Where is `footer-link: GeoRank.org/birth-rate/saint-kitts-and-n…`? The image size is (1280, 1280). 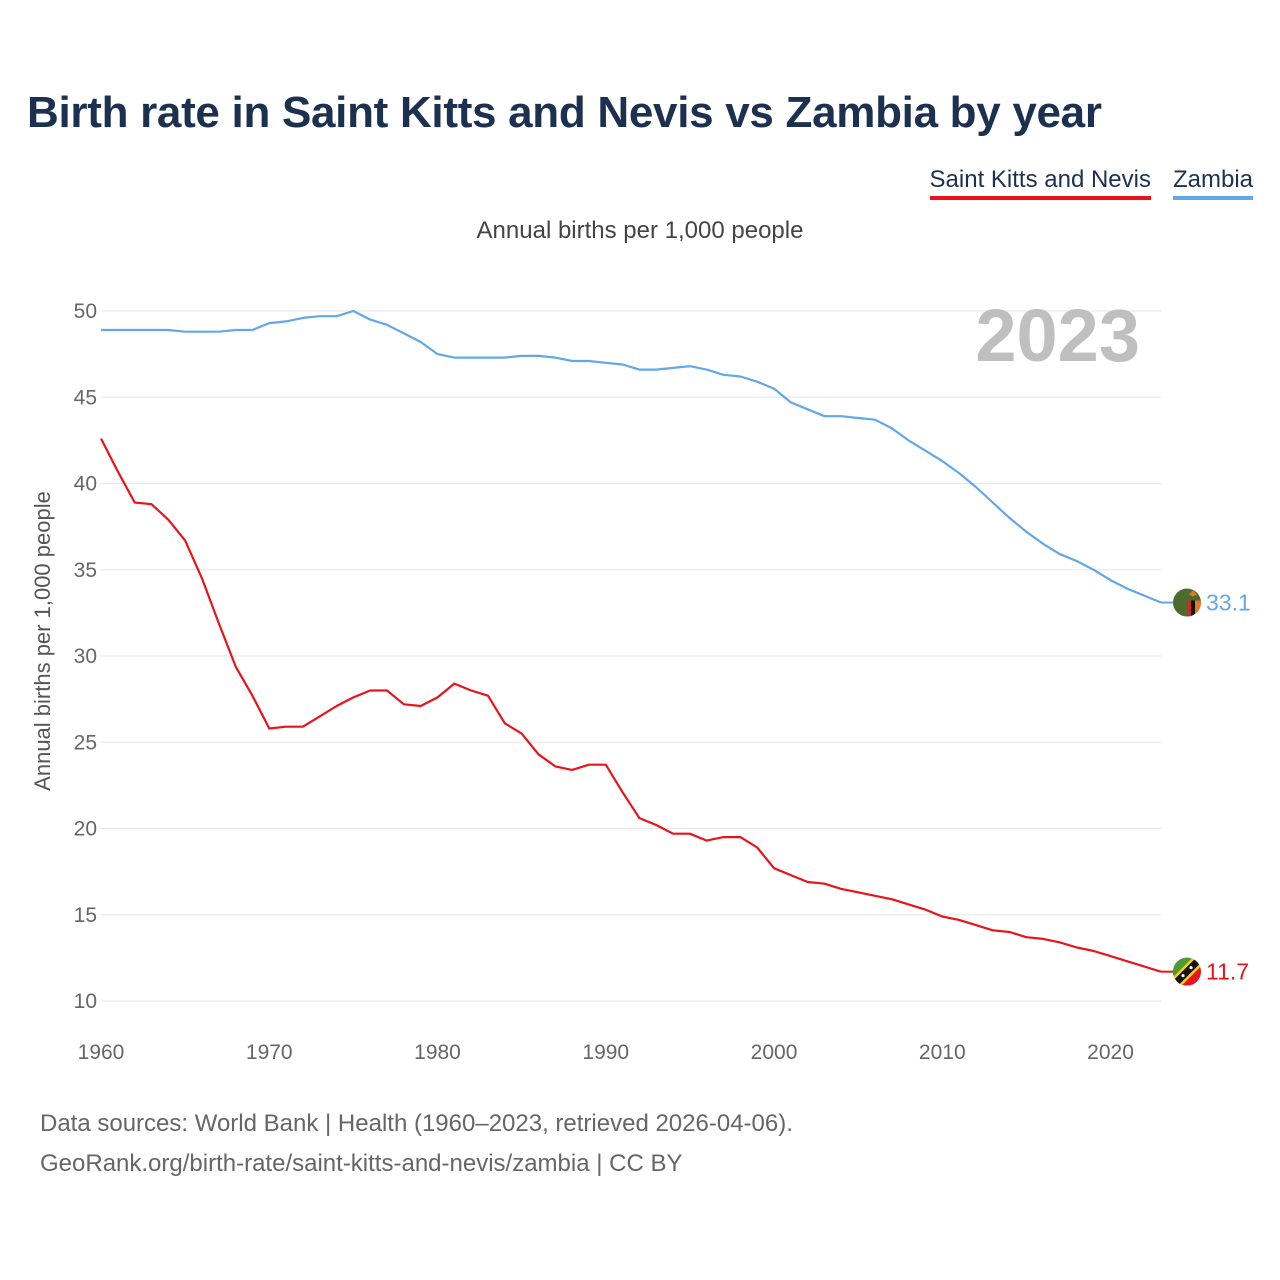
footer-link: GeoRank.org/birth-rate/saint-kitts-and-n… is located at coordinates (361, 1163).